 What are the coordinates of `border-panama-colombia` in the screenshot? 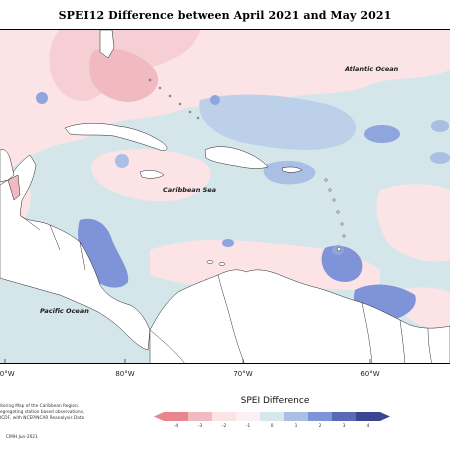 It's located at (167, 346).